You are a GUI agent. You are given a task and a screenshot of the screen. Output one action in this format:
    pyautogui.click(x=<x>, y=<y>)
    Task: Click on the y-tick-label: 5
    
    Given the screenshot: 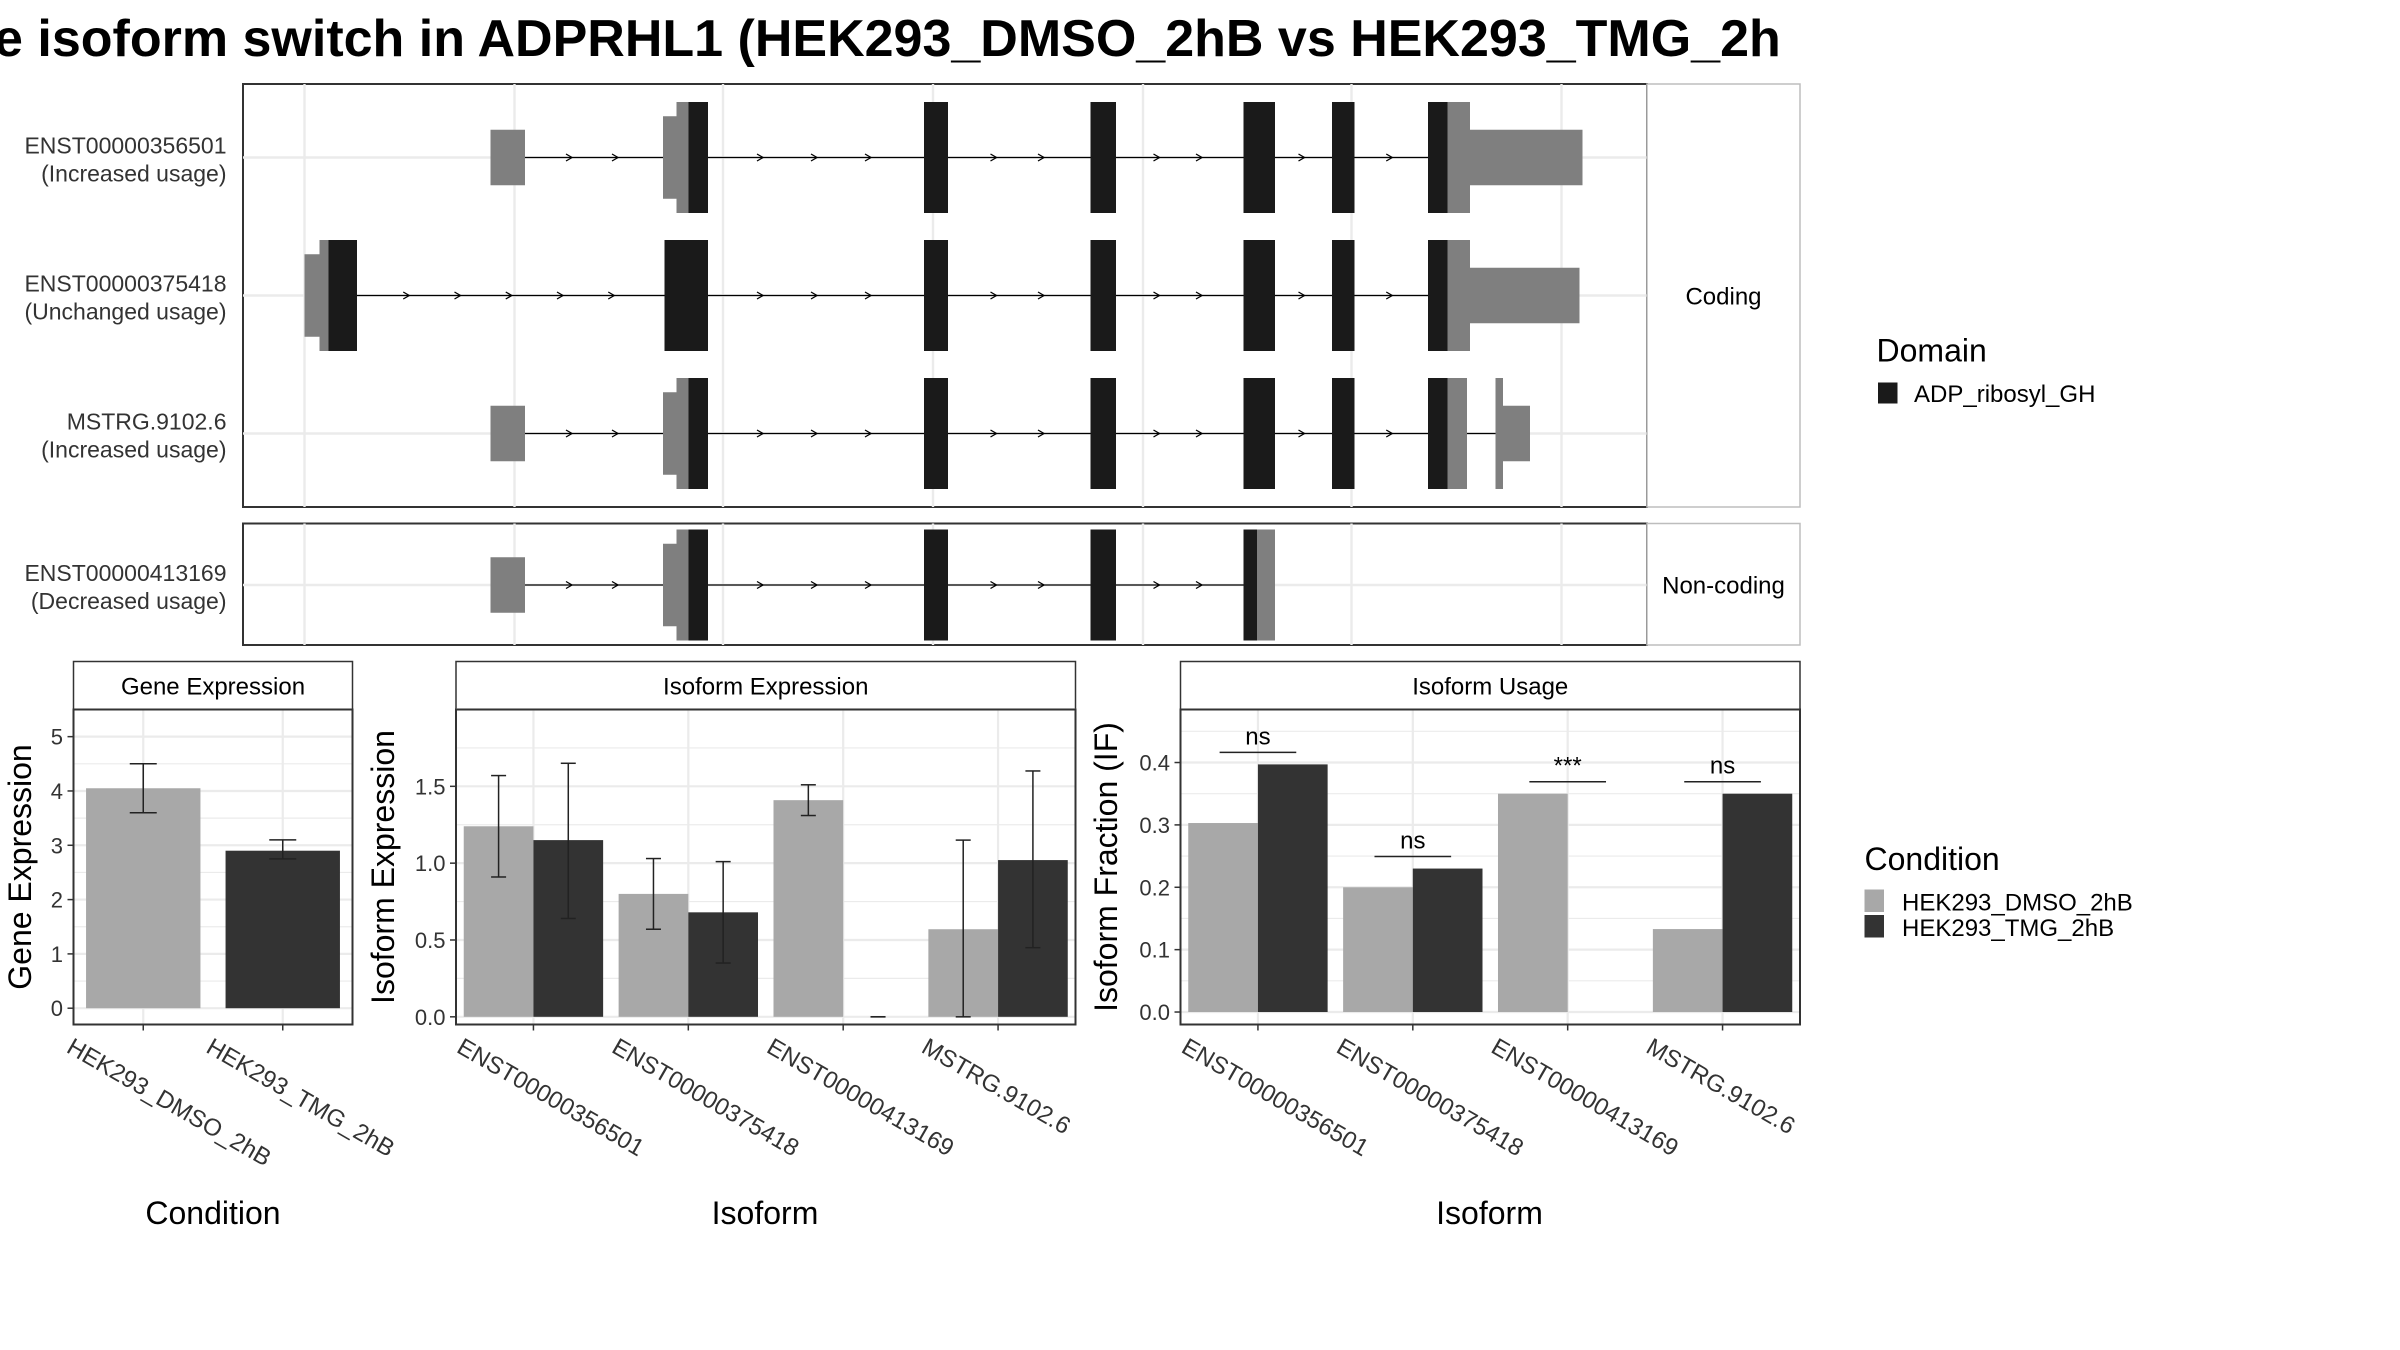 What is the action you would take?
    pyautogui.click(x=57, y=737)
    